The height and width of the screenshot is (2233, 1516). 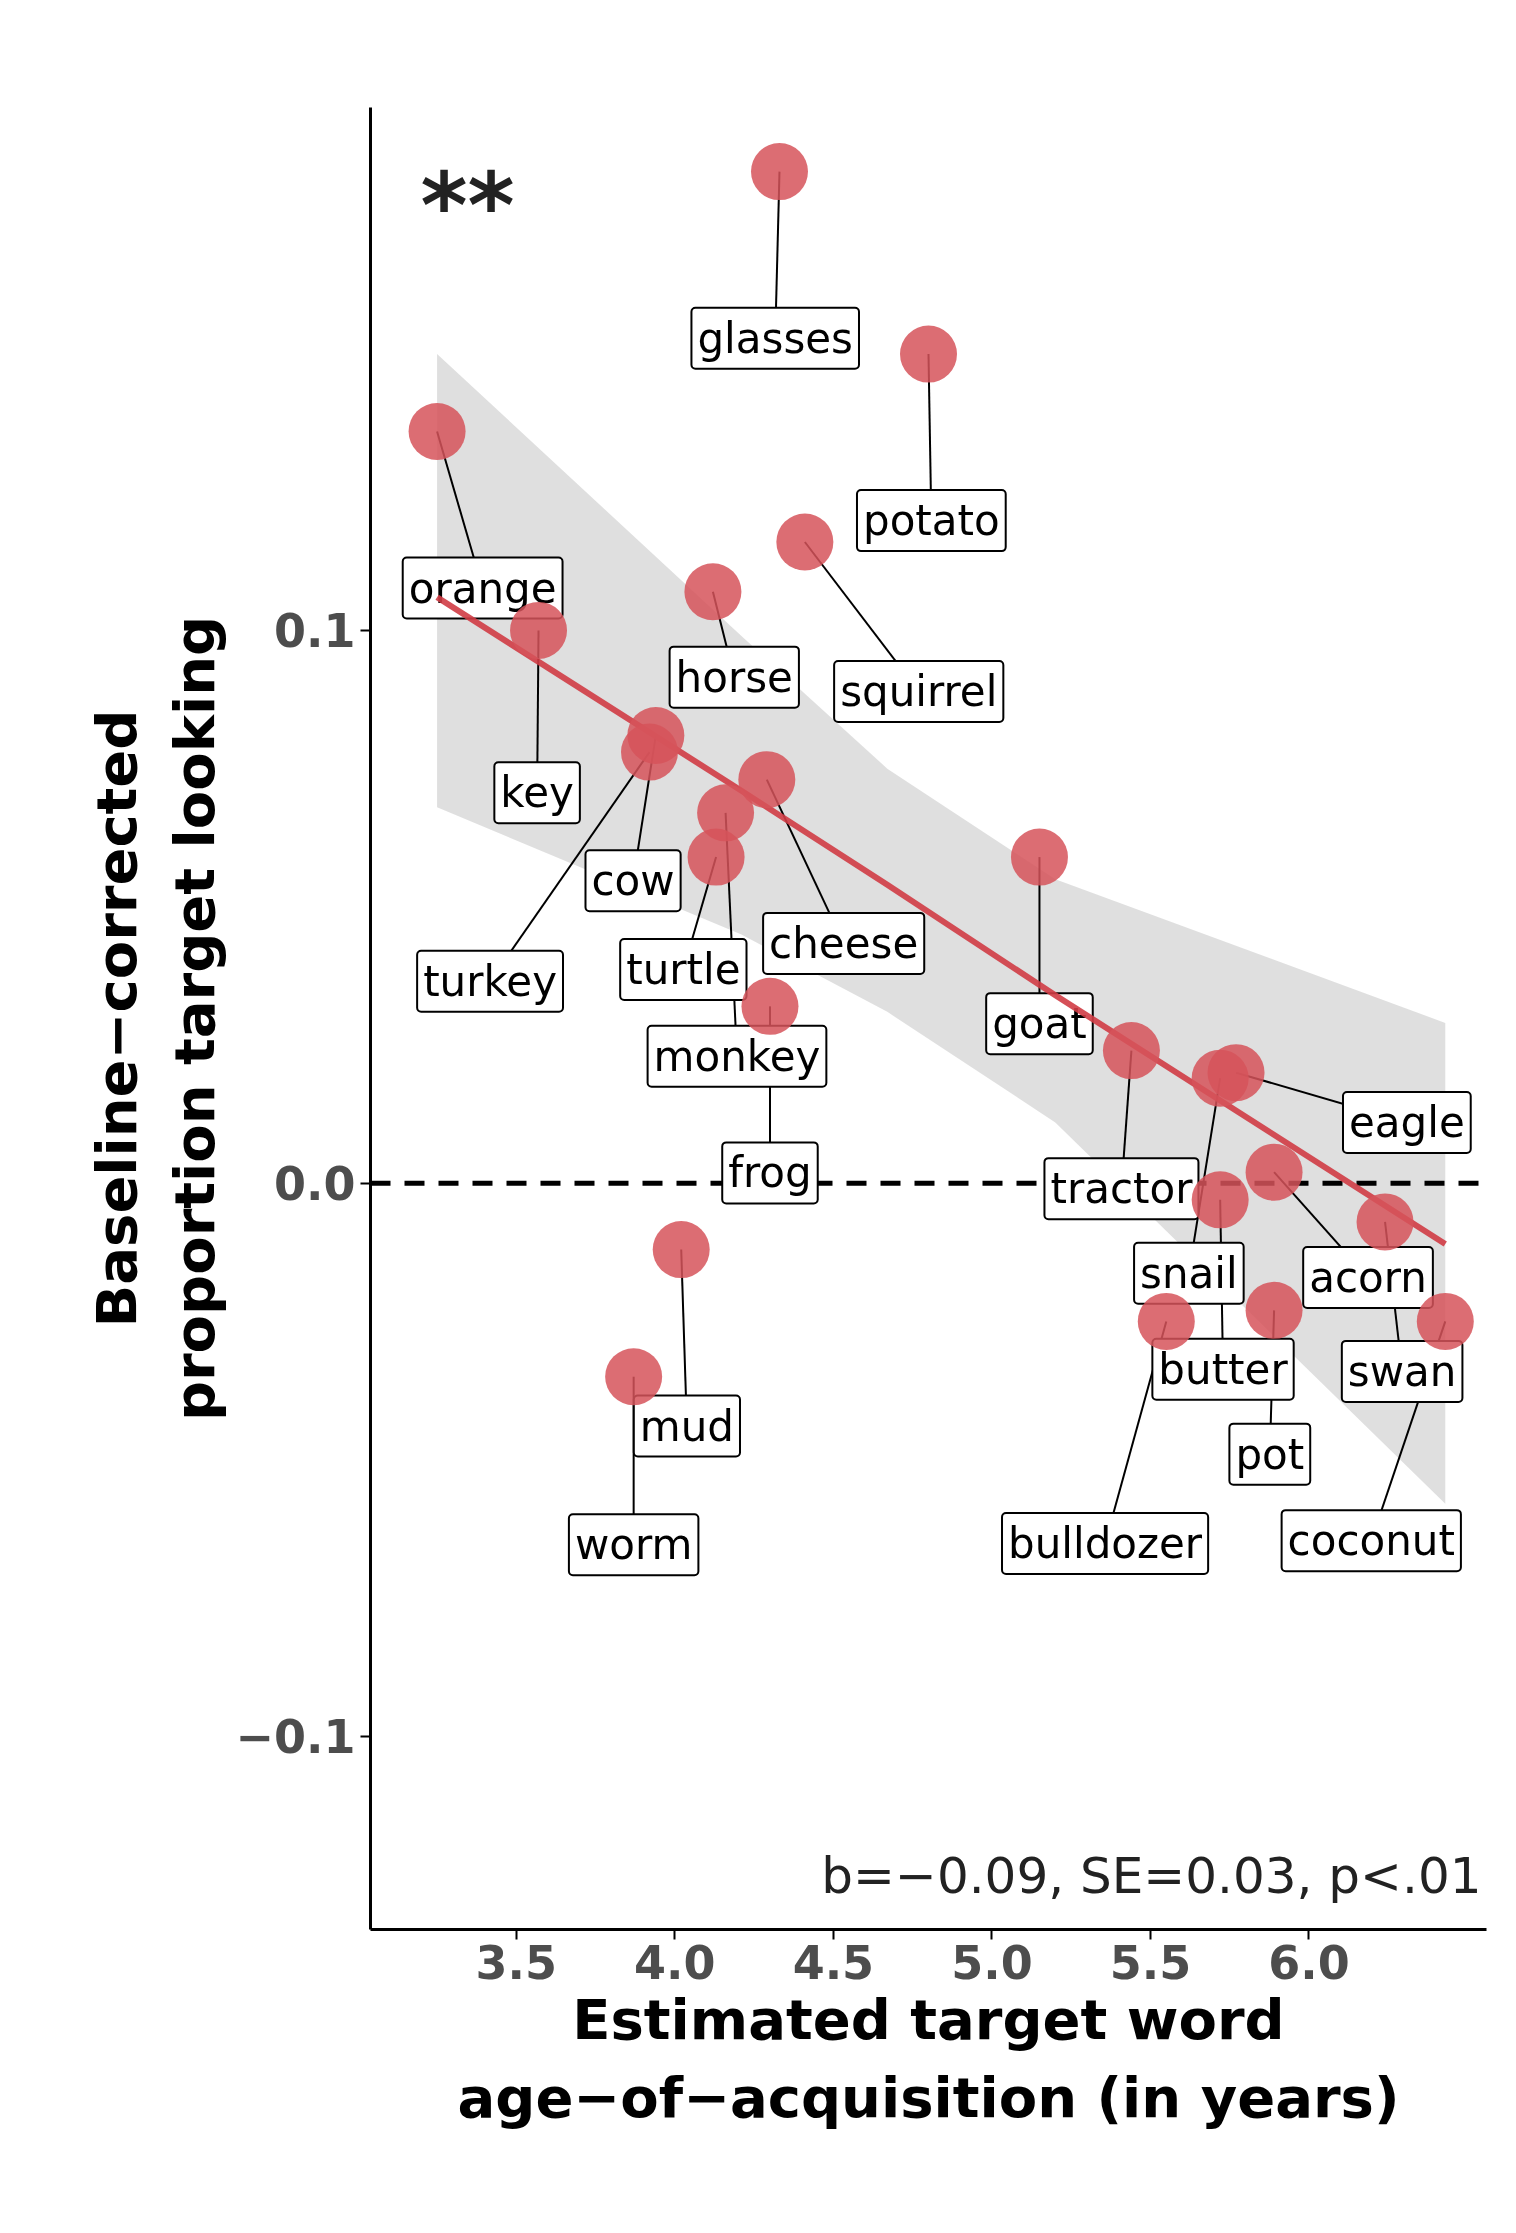 What do you see at coordinates (1189, 1273) in the screenshot?
I see `annotation: snail` at bounding box center [1189, 1273].